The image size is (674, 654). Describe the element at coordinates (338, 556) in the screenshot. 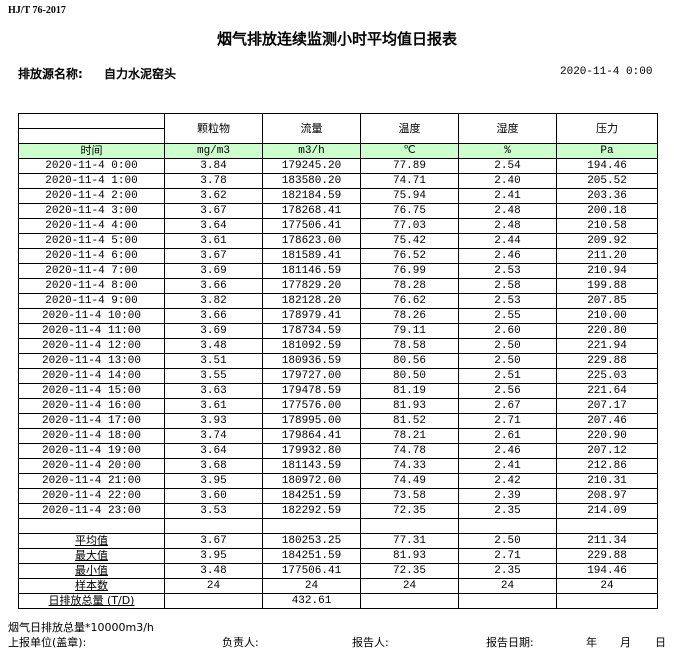

I see `stats-row: 最大值 3.95 184251.59 81.93 2.71 229.88` at that location.